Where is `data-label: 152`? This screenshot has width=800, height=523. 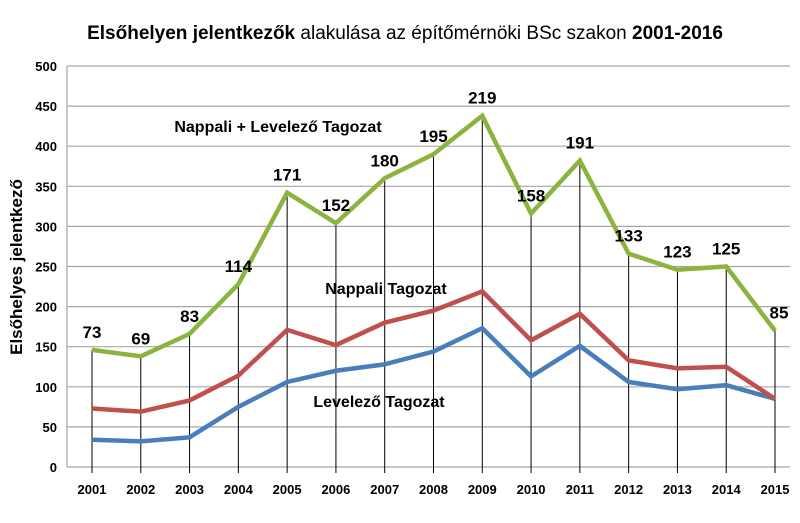
data-label: 152 is located at coordinates (336, 205).